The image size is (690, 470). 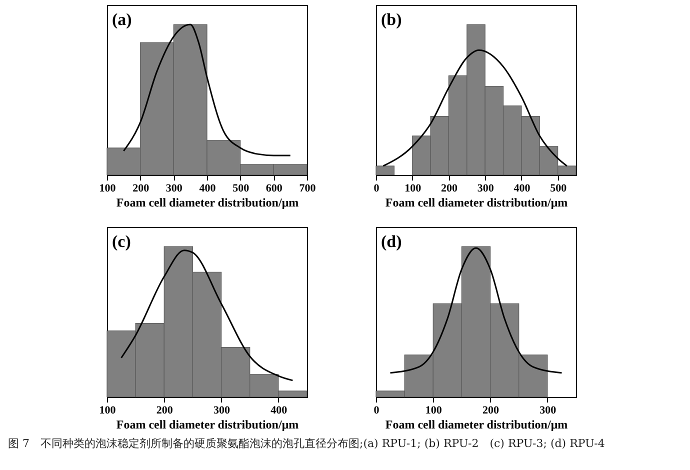 I want to click on chart-title: (d), so click(x=391, y=241).